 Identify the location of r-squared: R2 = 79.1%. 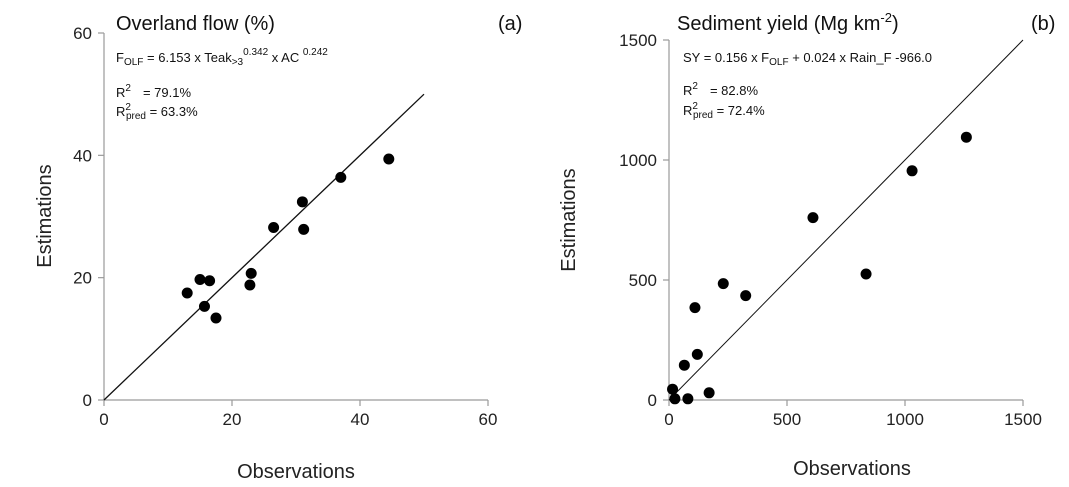
(153, 91).